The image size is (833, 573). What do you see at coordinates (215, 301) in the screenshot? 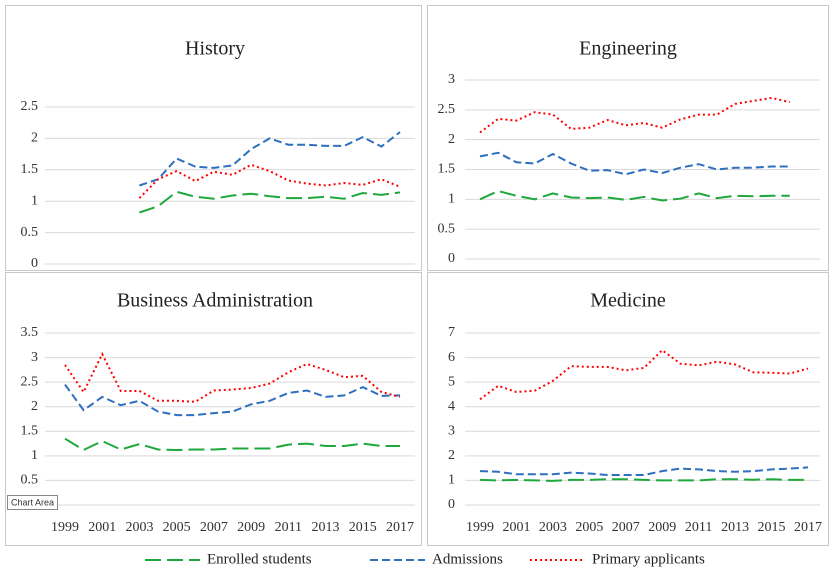
I see `chart-title: Business Administration` at bounding box center [215, 301].